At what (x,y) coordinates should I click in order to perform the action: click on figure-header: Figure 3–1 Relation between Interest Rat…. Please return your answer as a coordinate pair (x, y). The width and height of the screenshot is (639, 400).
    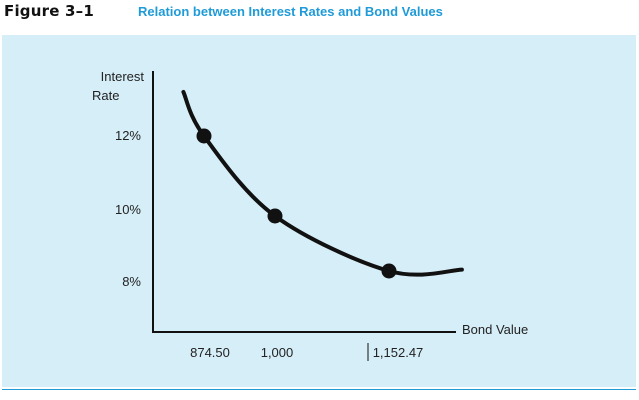
    Looking at the image, I should click on (319, 15).